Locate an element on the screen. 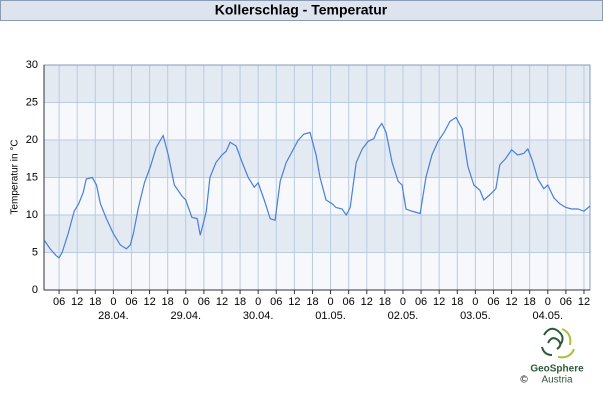 This screenshot has width=603, height=400. logo is located at coordinates (558, 343).